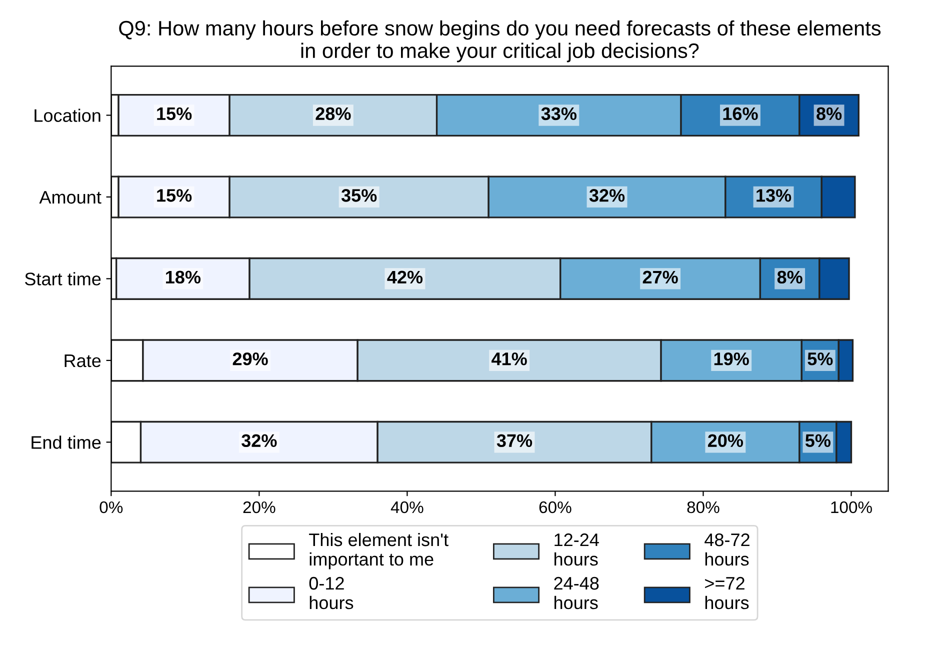 This screenshot has height=662, width=950. I want to click on legend-label: 12-24 hours, so click(576, 549).